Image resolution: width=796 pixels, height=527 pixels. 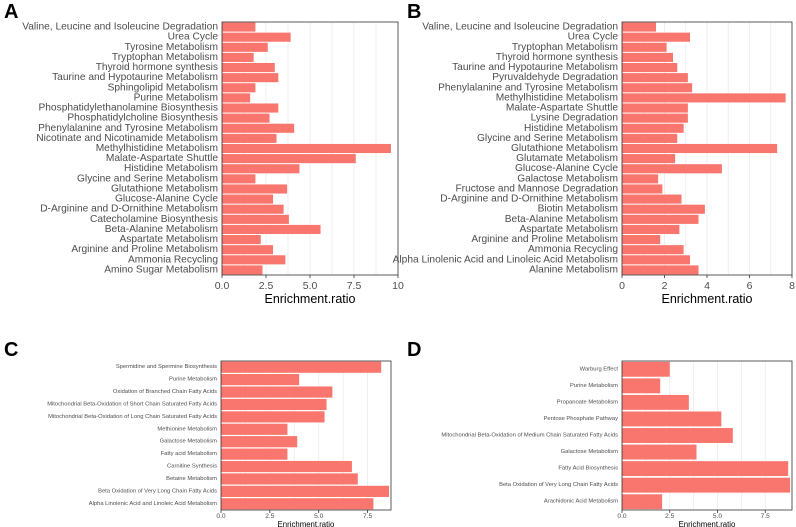 What do you see at coordinates (269, 516) in the screenshot?
I see `x-tick-label-c-1: 2.5` at bounding box center [269, 516].